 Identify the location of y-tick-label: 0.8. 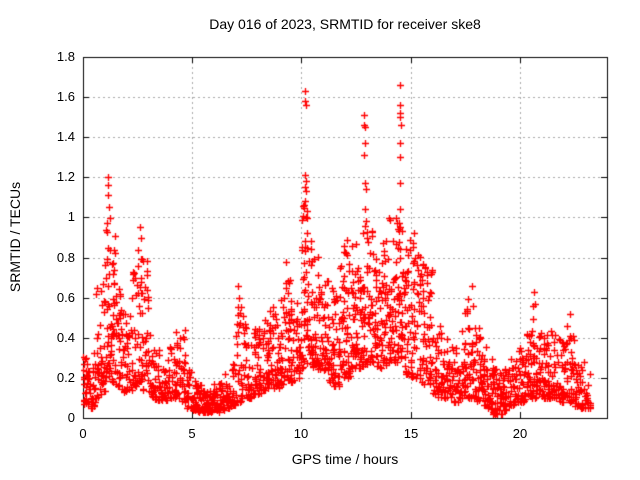
(65, 257).